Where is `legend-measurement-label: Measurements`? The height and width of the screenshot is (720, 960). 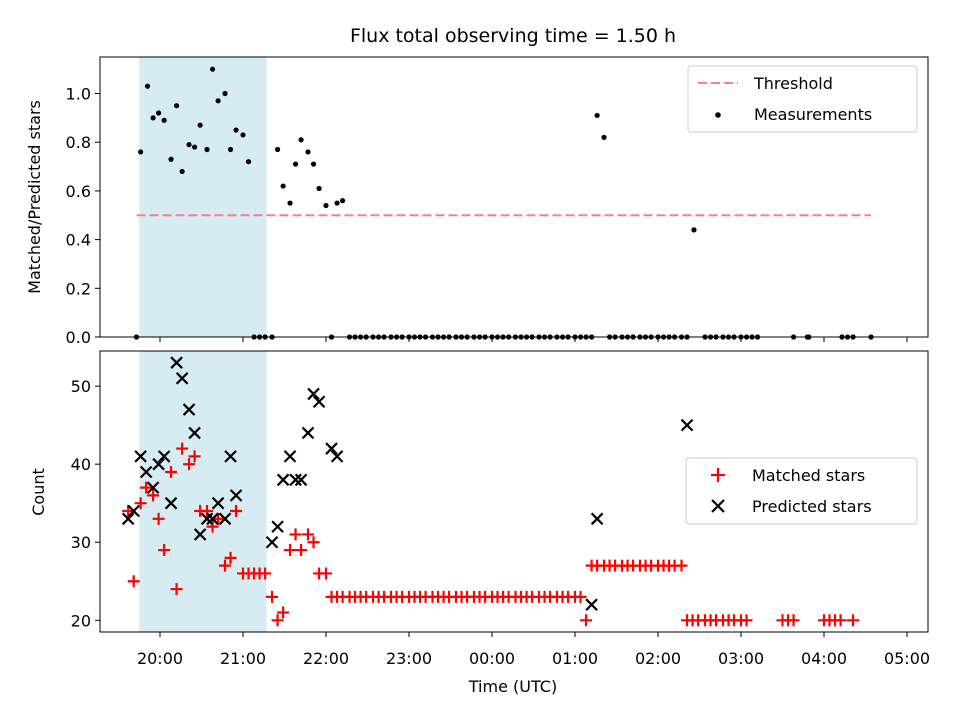
legend-measurement-label: Measurements is located at coordinates (813, 114).